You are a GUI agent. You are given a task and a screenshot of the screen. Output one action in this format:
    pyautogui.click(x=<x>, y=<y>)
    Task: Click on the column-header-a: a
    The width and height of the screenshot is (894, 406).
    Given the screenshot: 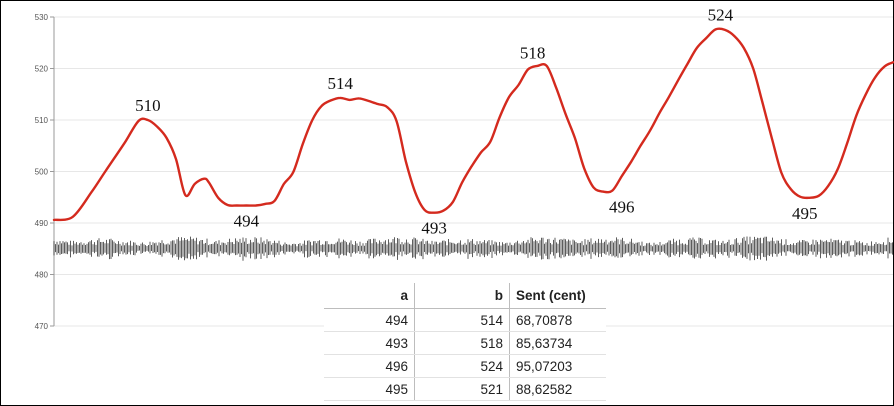 What is the action you would take?
    pyautogui.click(x=369, y=296)
    